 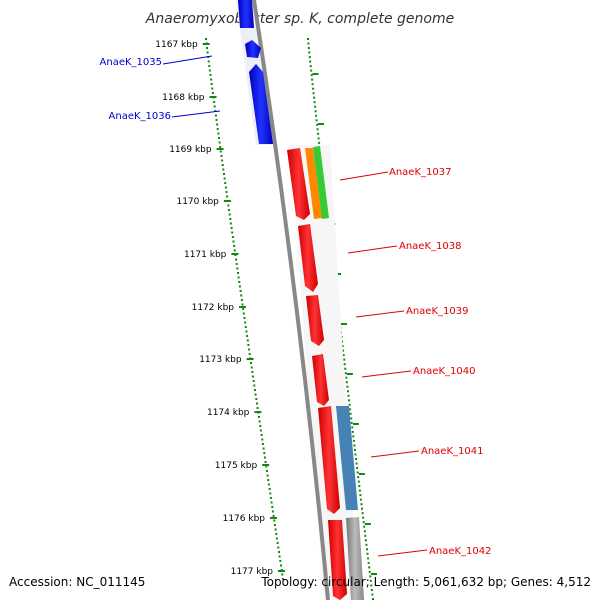 What do you see at coordinates (460, 551) in the screenshot?
I see `svg-text: AnaeK_1042` at bounding box center [460, 551].